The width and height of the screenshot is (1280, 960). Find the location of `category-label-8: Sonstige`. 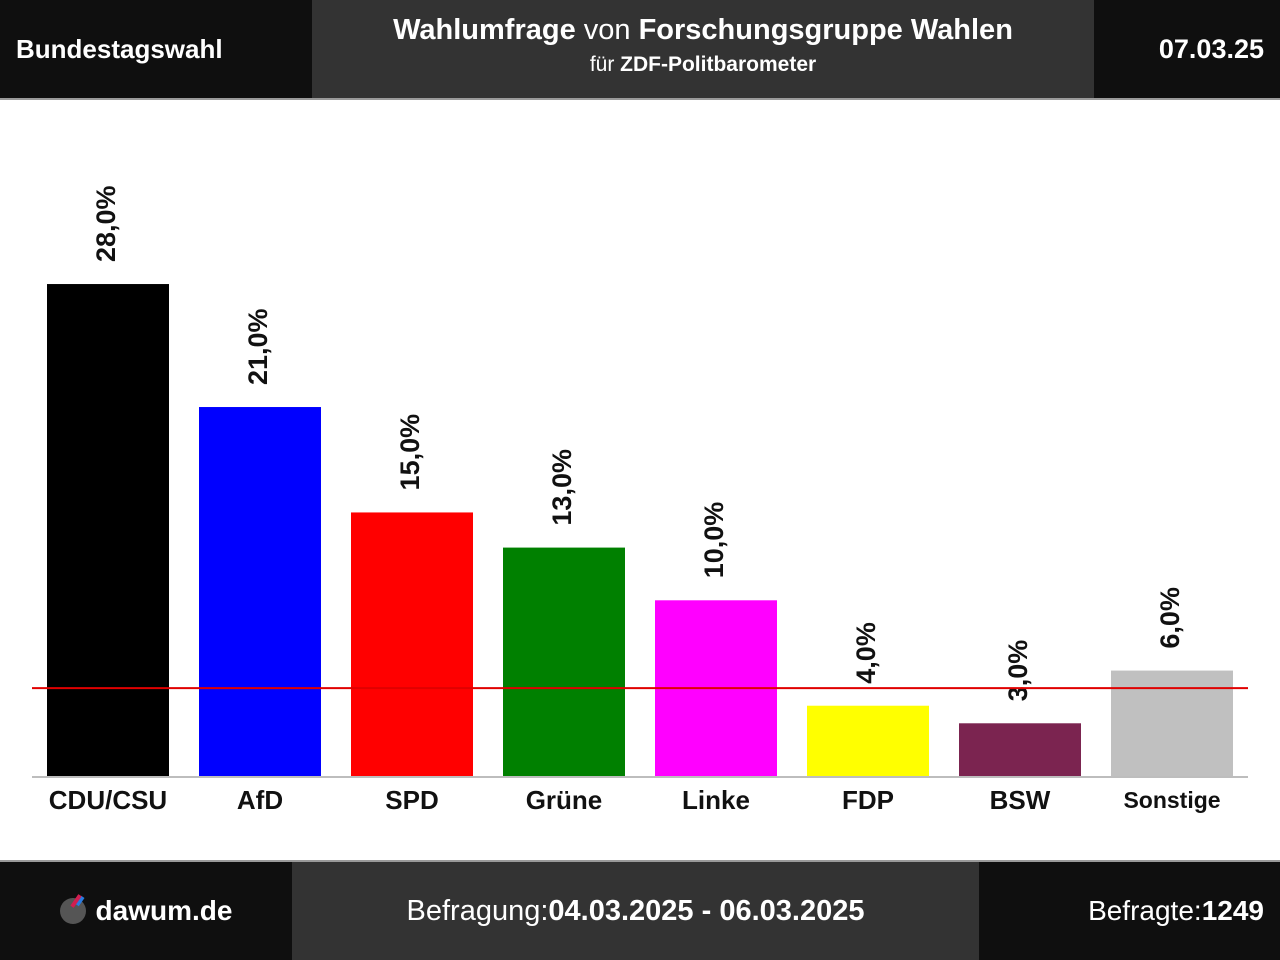

category-label-8: Sonstige is located at coordinates (1171, 800).